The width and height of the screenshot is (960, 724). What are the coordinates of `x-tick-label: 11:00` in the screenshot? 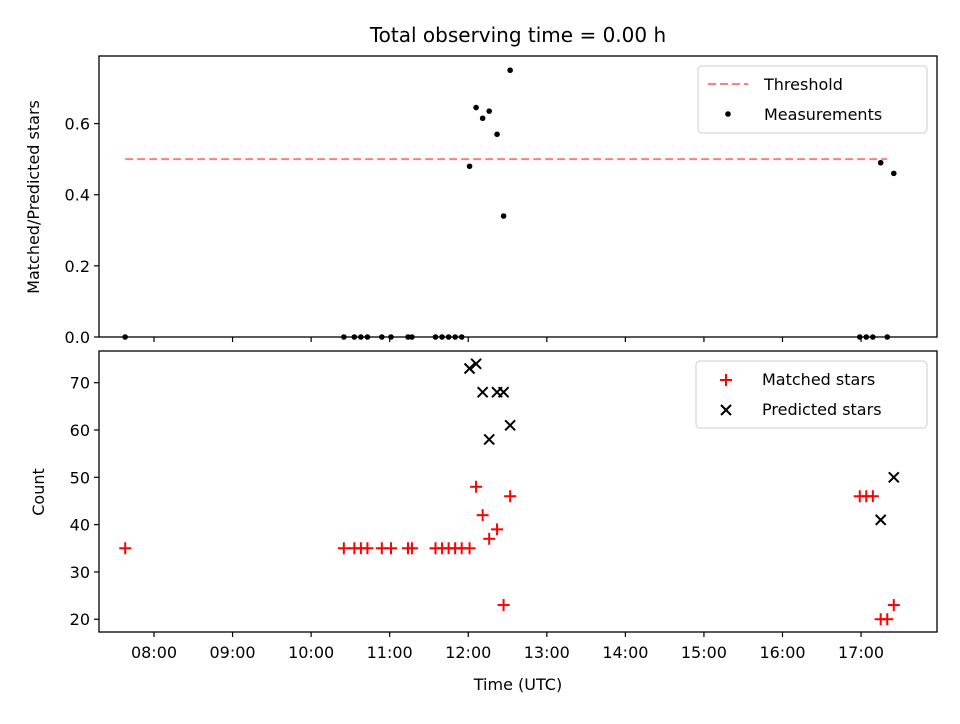 It's located at (390, 652).